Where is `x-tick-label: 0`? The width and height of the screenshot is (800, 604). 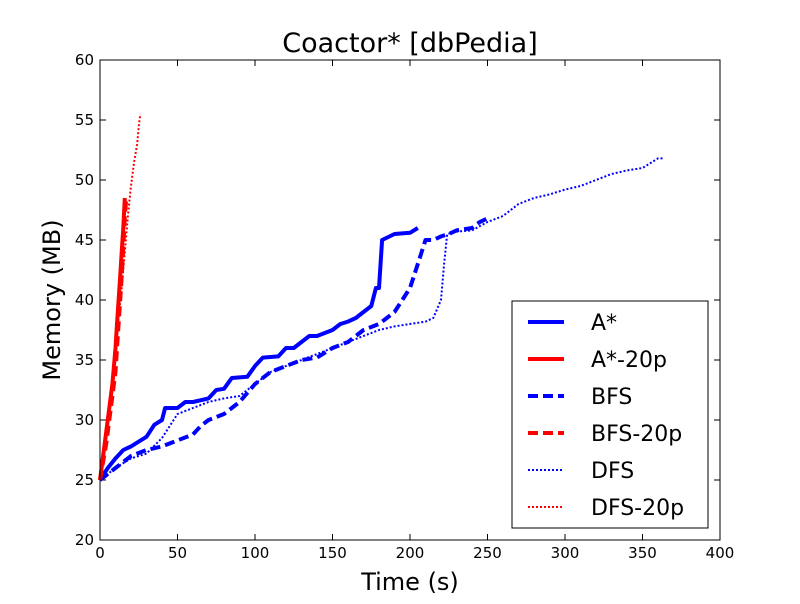 x-tick-label: 0 is located at coordinates (100, 553).